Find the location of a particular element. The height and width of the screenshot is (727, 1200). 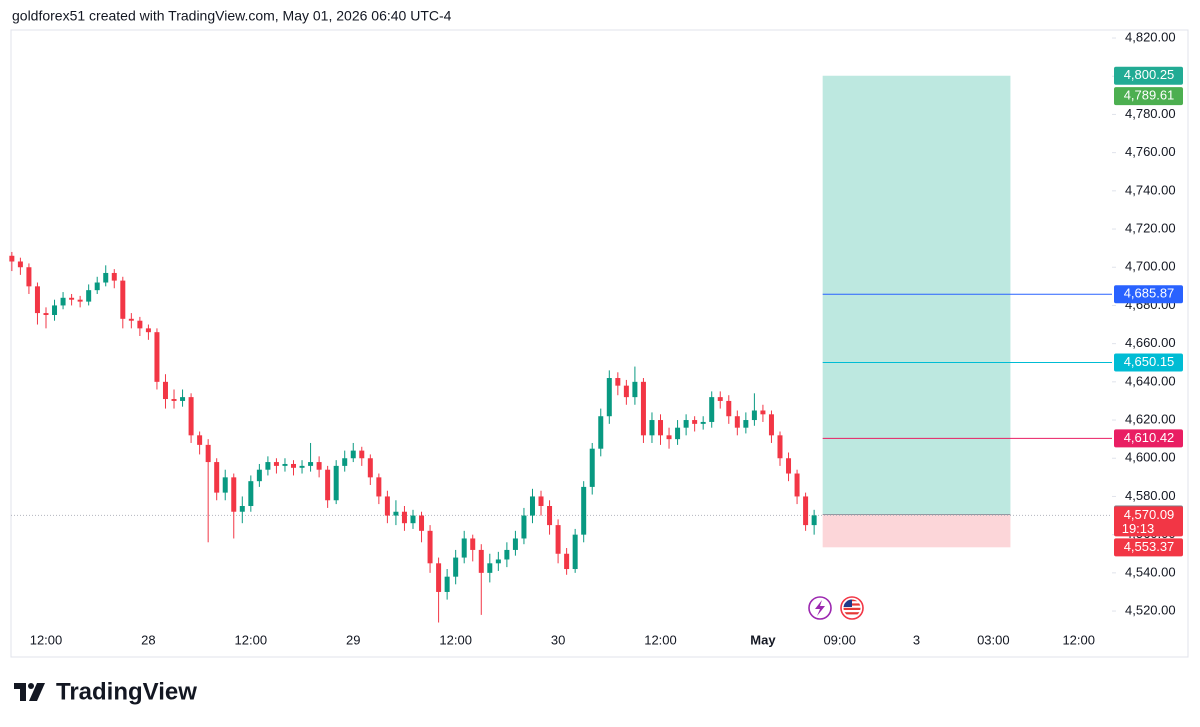

event-icons is located at coordinates (836, 608).